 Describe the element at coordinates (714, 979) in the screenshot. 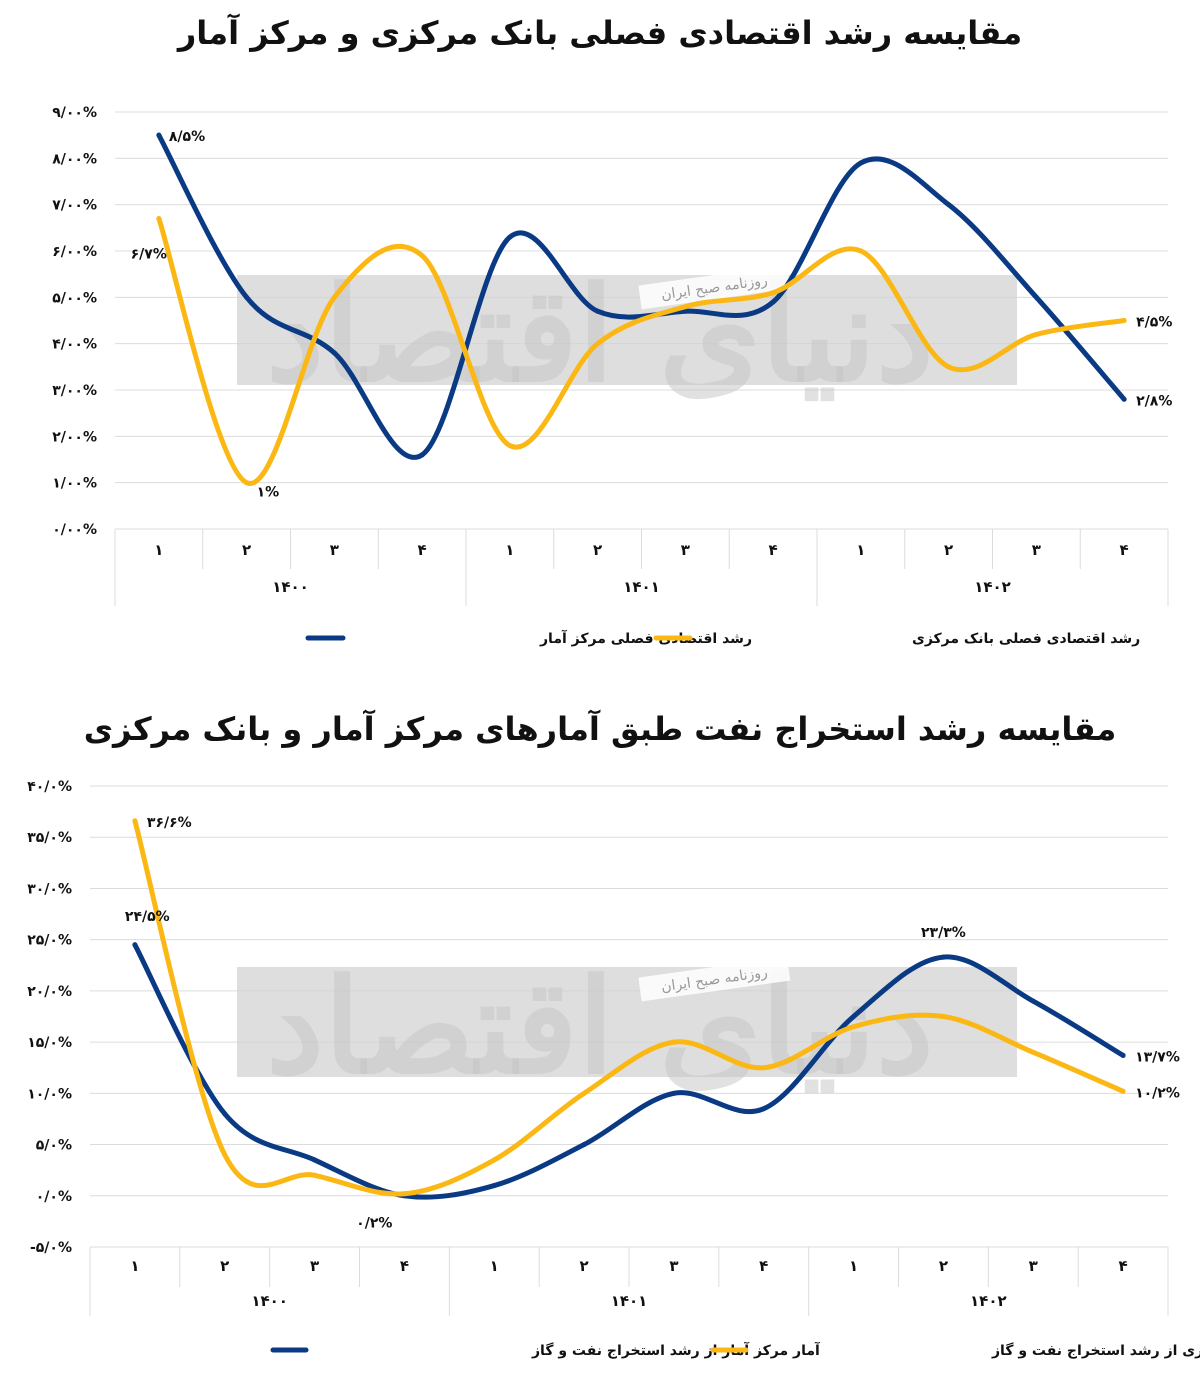

I see `watermark-subtitle-box` at that location.